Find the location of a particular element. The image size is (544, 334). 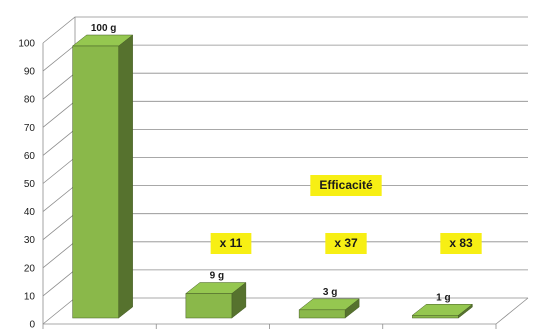

y-tick-label: 60 is located at coordinates (30, 156).